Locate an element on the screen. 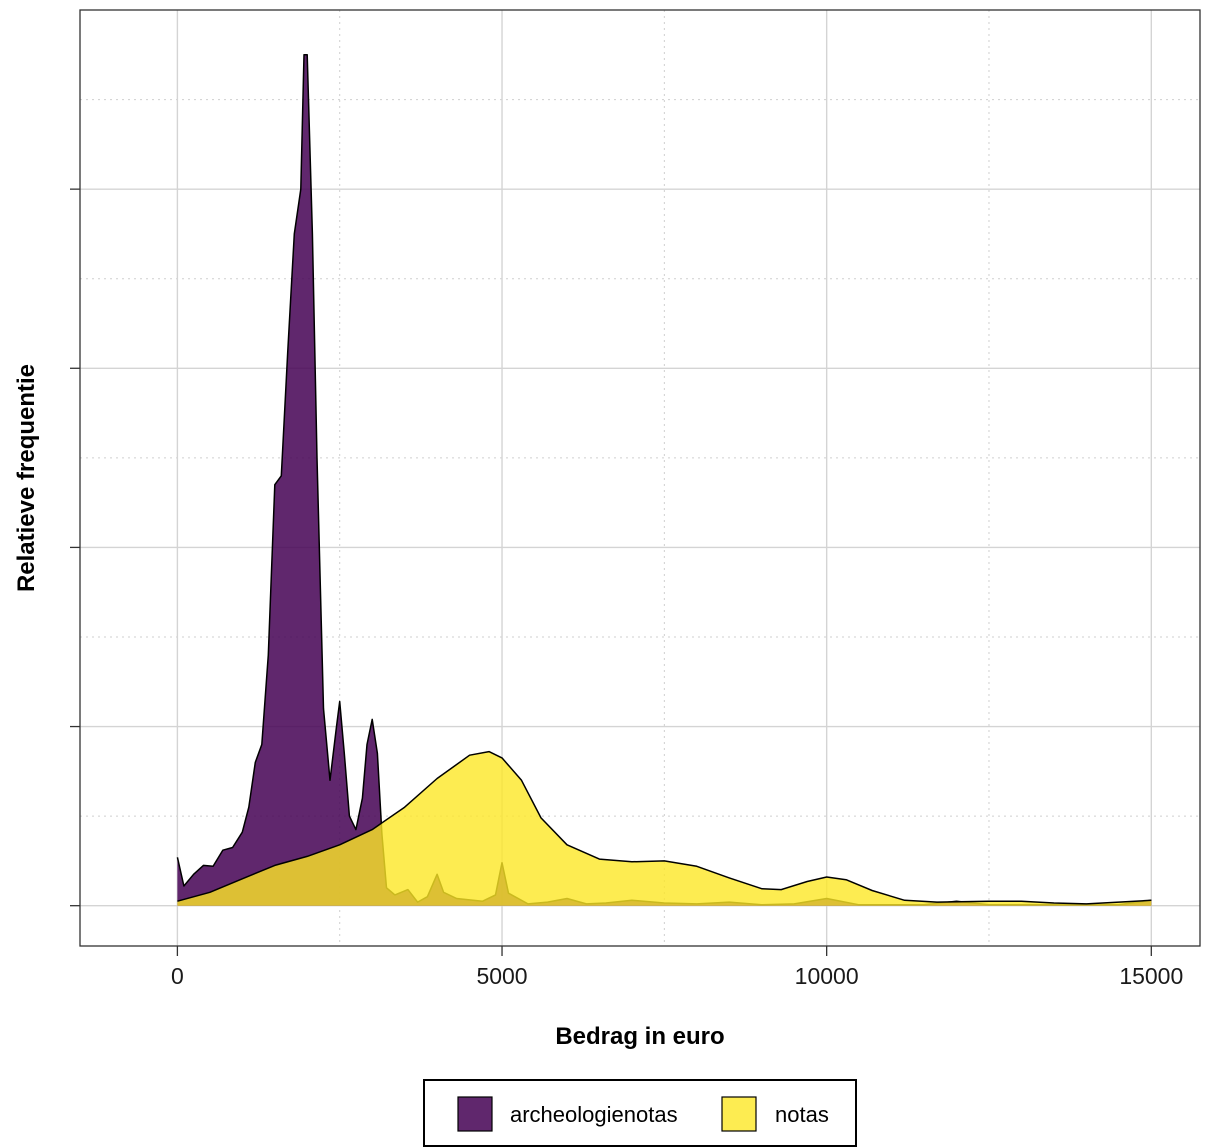 This screenshot has height=1148, width=1208. legend-label-archeologienotas: archeologienotas is located at coordinates (594, 1114).